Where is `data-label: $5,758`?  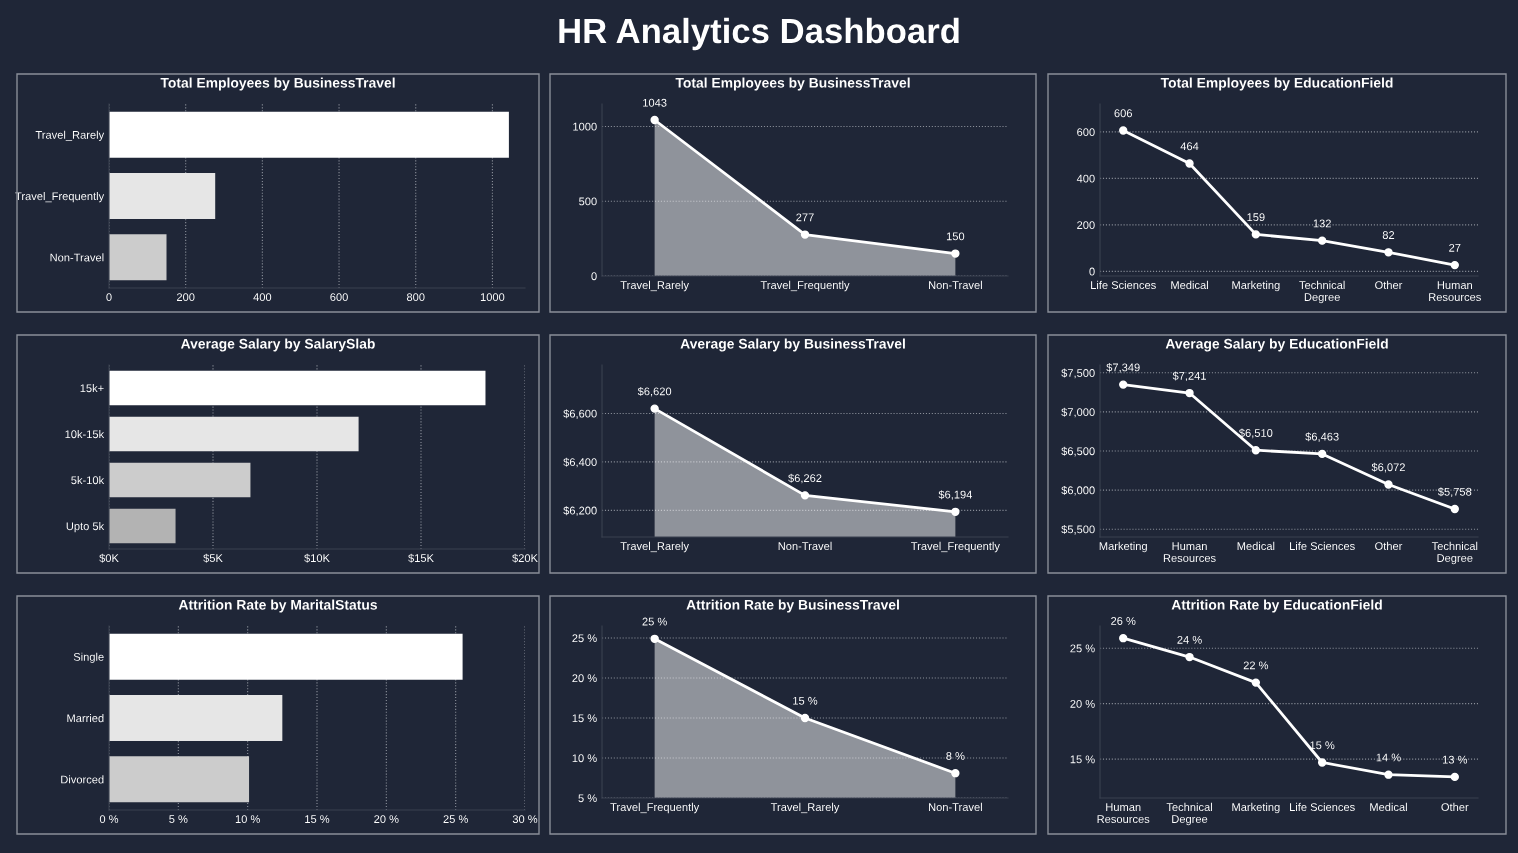 data-label: $5,758 is located at coordinates (1454, 492).